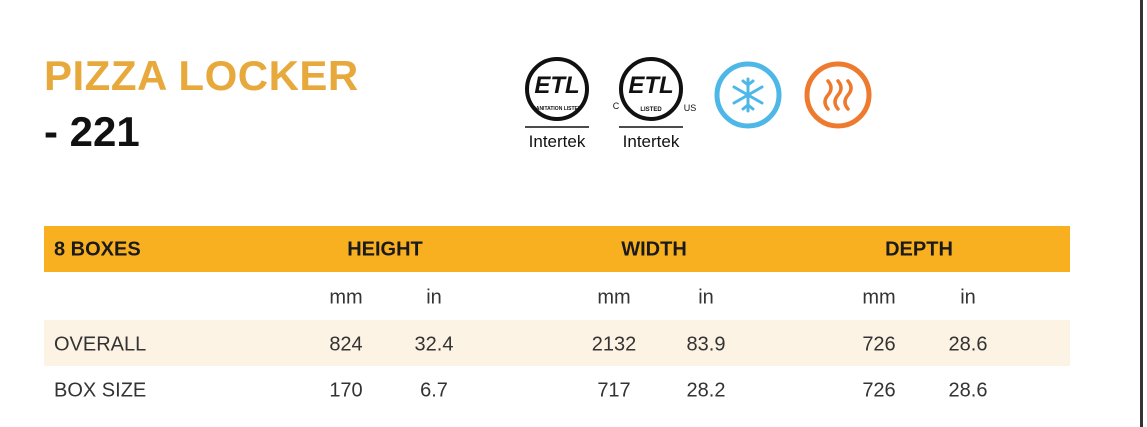 This screenshot has height=427, width=1147. I want to click on value-cell: 2132, so click(614, 344).